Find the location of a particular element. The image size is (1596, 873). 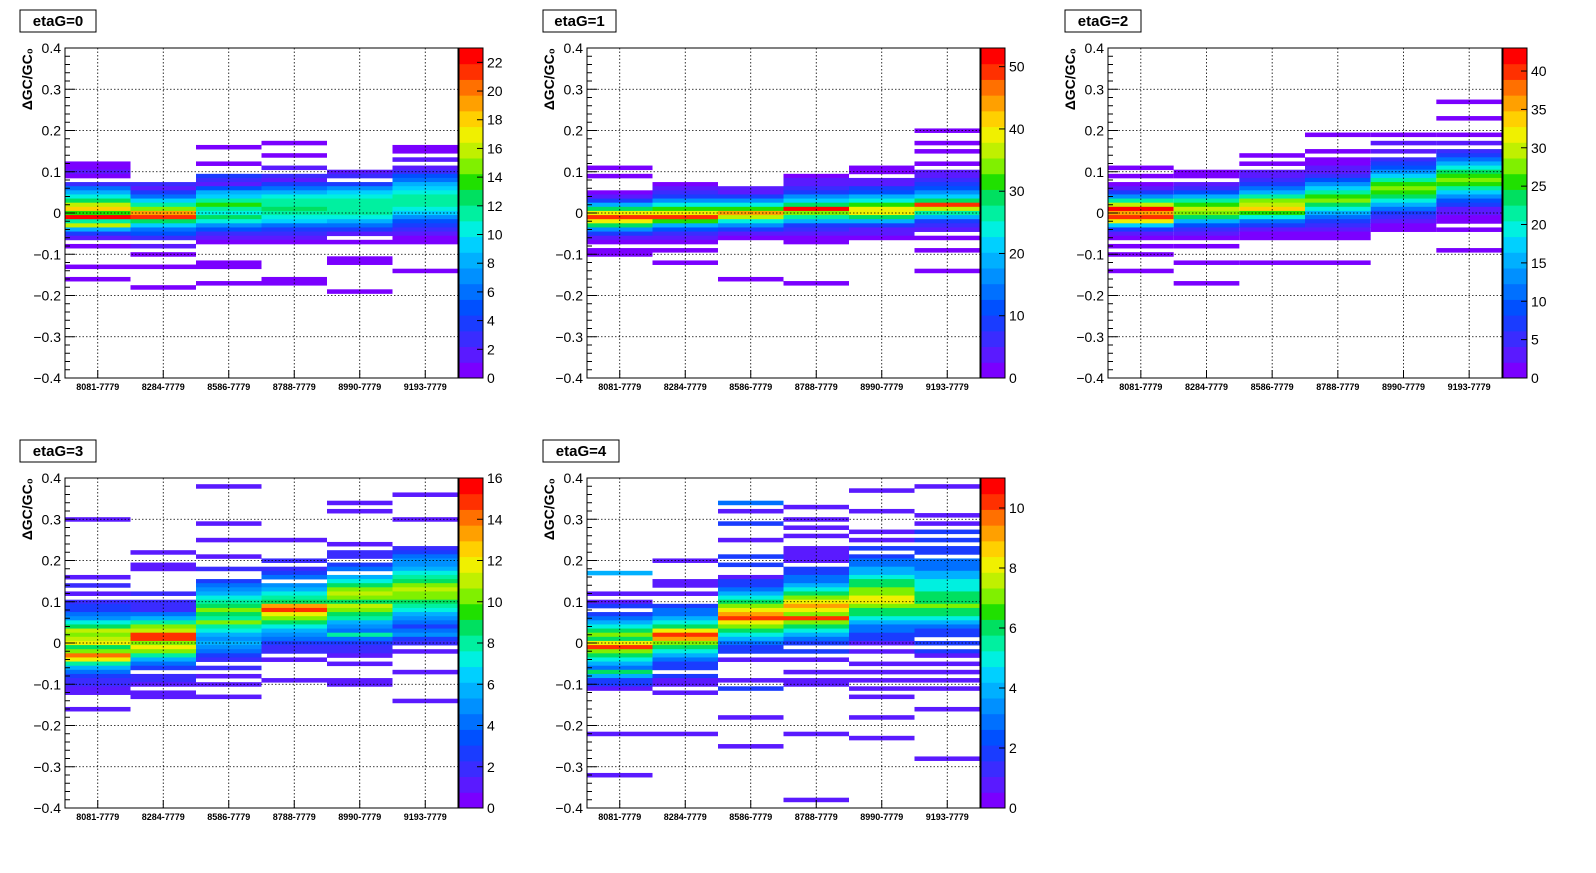

y-axis-label: ΔGC/GC₀ is located at coordinates (27, 79).